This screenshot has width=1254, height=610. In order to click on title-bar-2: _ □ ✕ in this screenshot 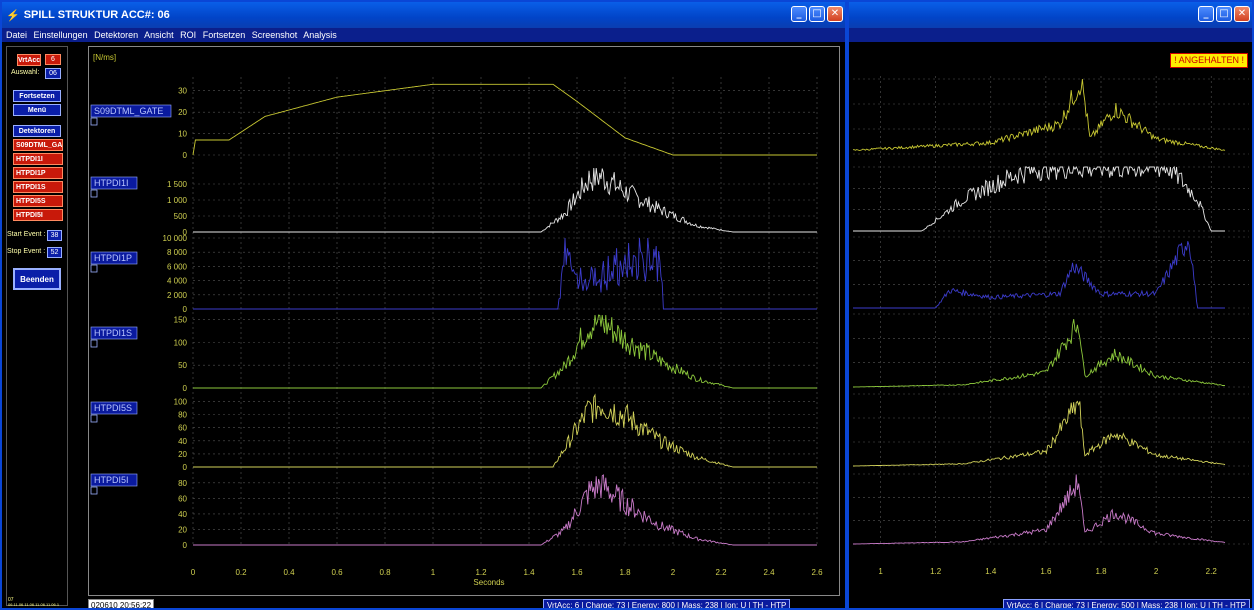, I will do `click(1050, 15)`.